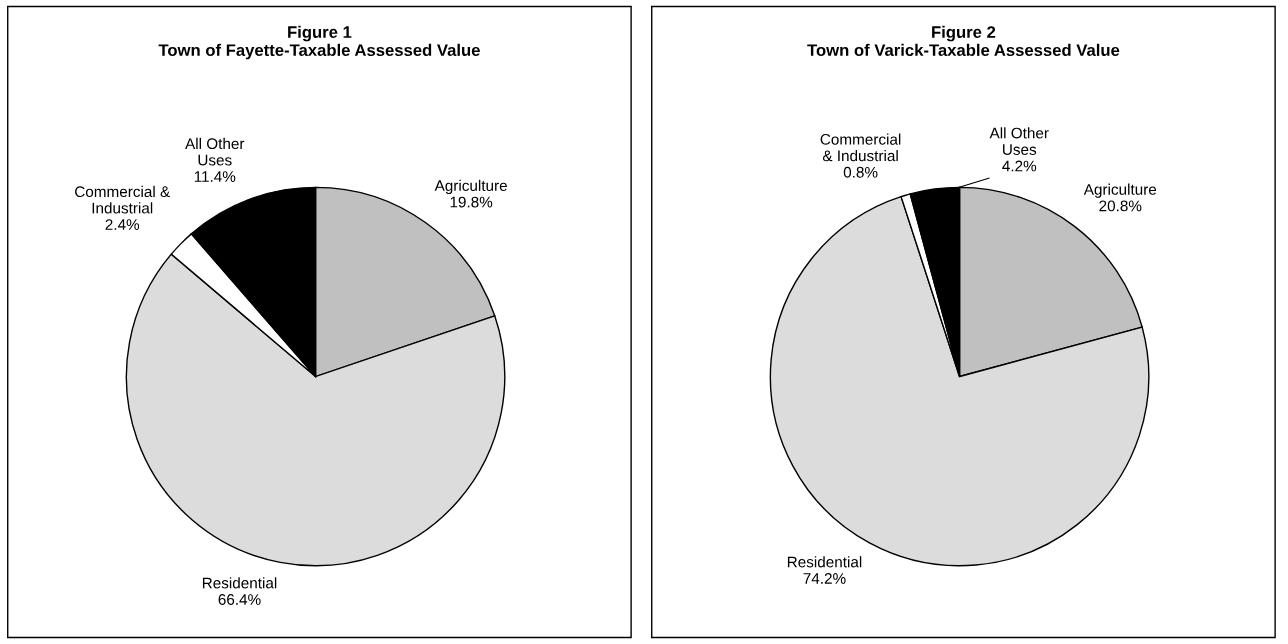  What do you see at coordinates (215, 176) in the screenshot?
I see `data-label: 11.4%` at bounding box center [215, 176].